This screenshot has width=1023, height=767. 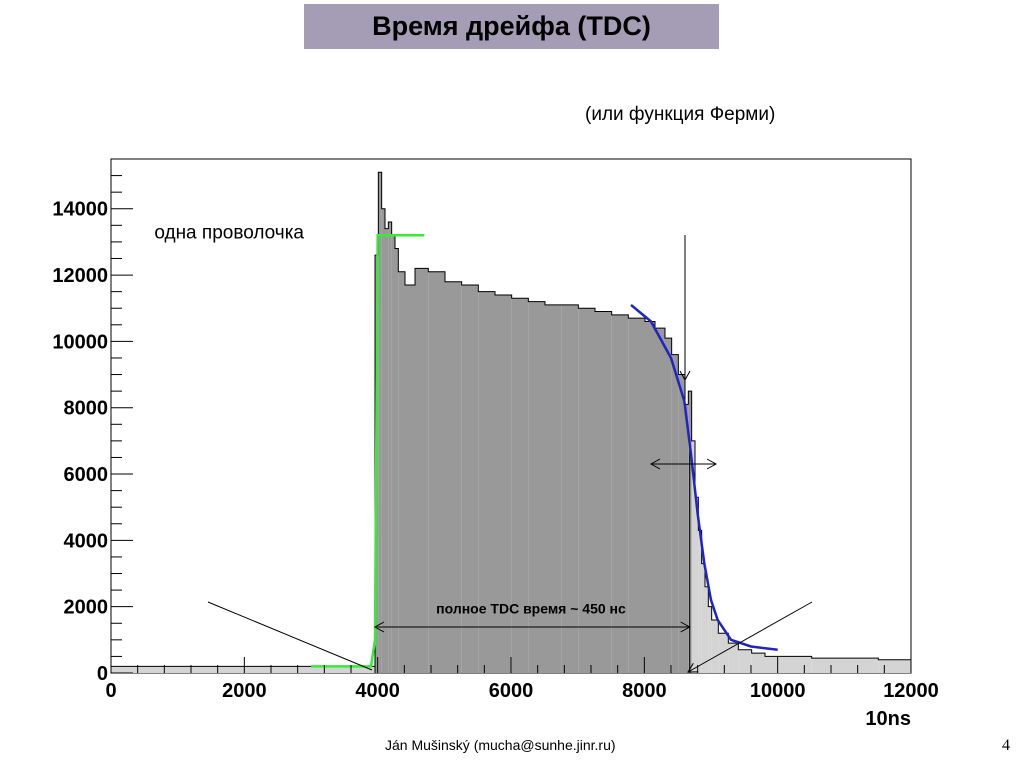 What do you see at coordinates (704, 477) in the screenshot?
I see `trailing-edge-fit` at bounding box center [704, 477].